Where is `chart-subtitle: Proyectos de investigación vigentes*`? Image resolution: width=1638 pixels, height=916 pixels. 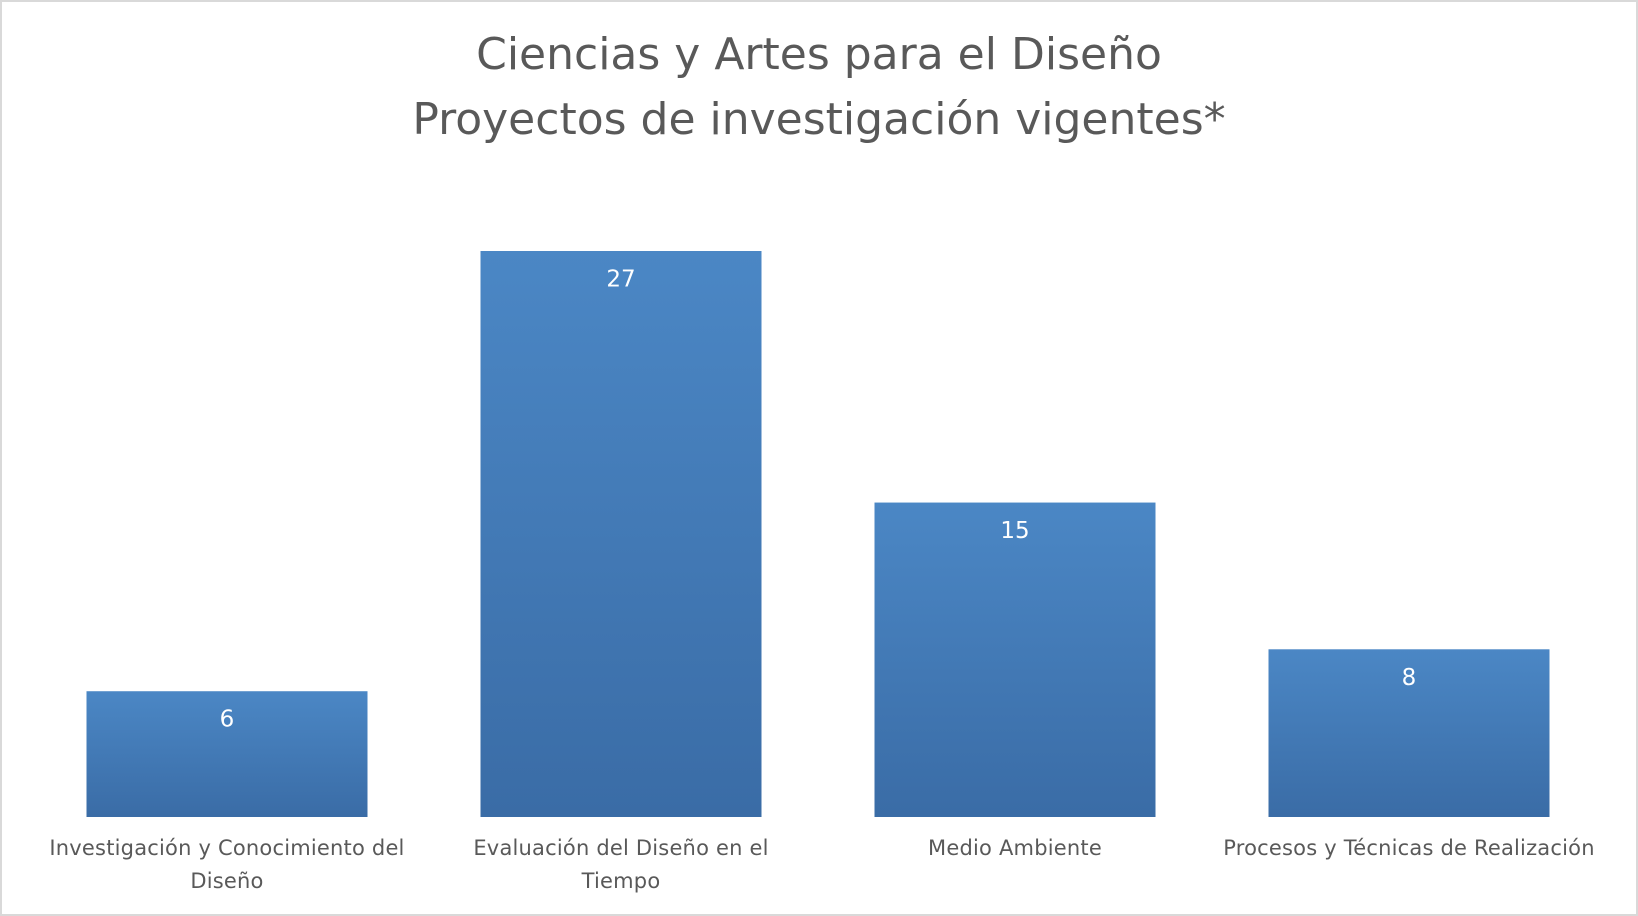 chart-subtitle: Proyectos de investigación vigentes* is located at coordinates (818, 119).